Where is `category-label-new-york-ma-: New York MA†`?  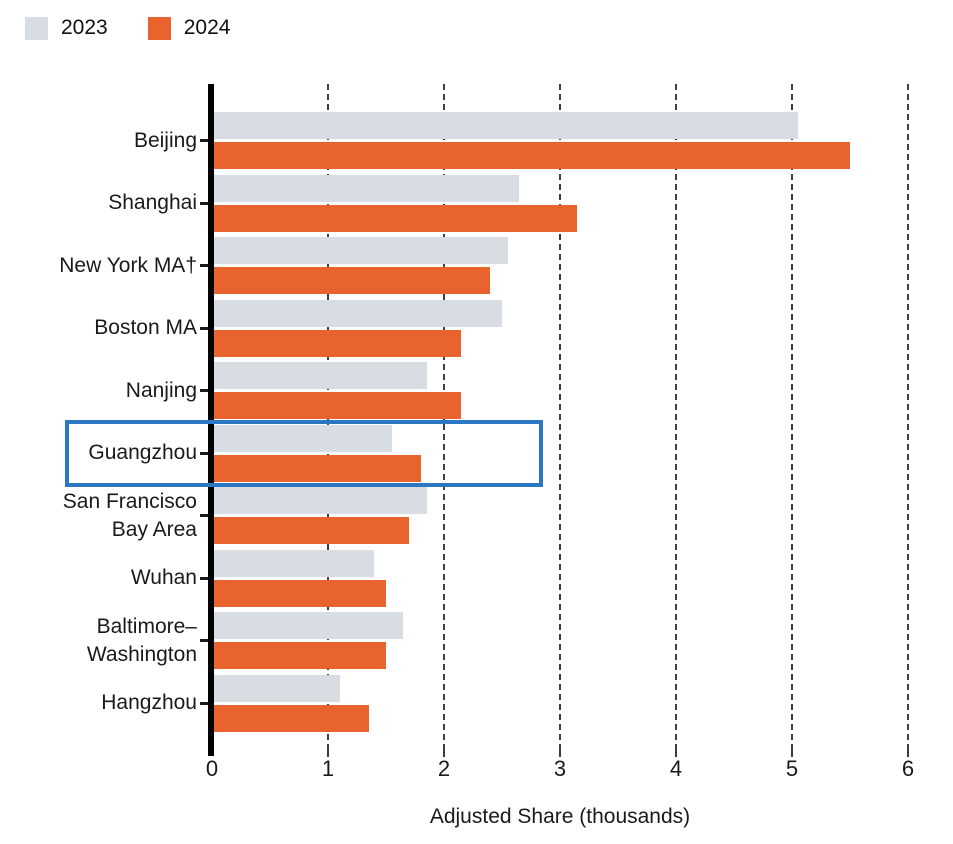 category-label-new-york-ma-: New York MA† is located at coordinates (98, 266).